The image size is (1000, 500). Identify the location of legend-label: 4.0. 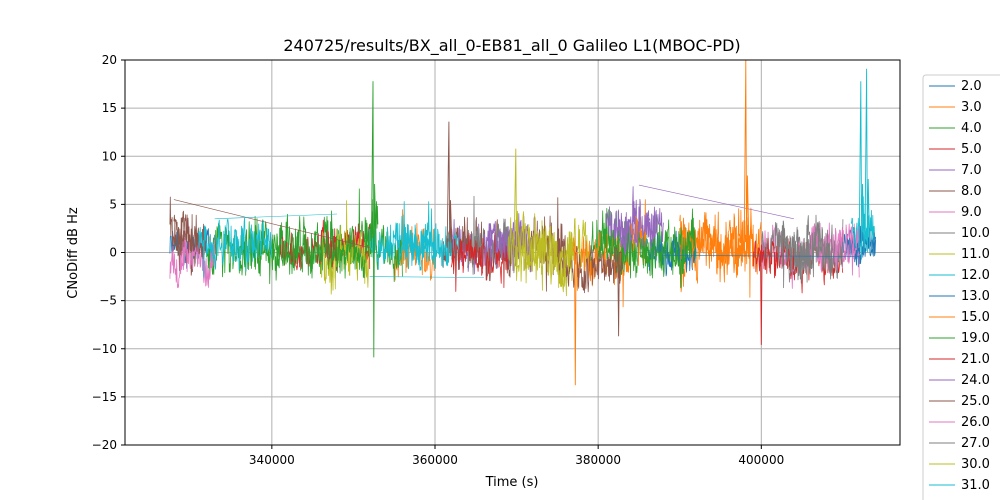
(971, 128).